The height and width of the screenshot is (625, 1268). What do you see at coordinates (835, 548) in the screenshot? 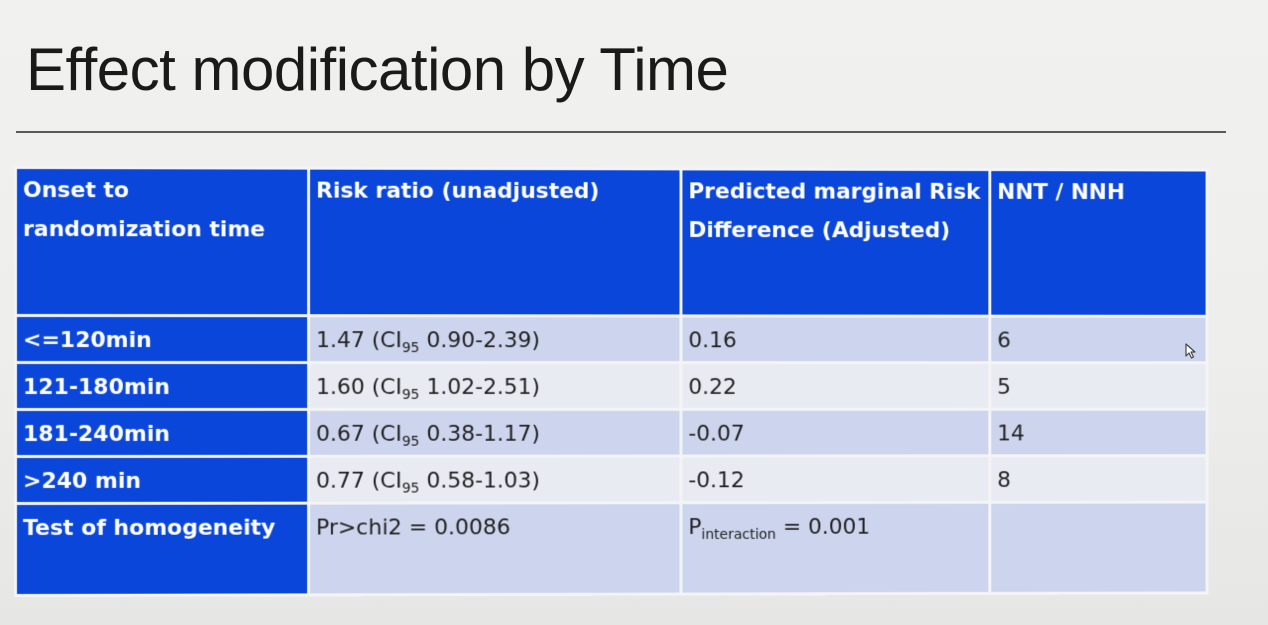
I see `interaction-p-cell: Pinteraction = 0.001` at bounding box center [835, 548].